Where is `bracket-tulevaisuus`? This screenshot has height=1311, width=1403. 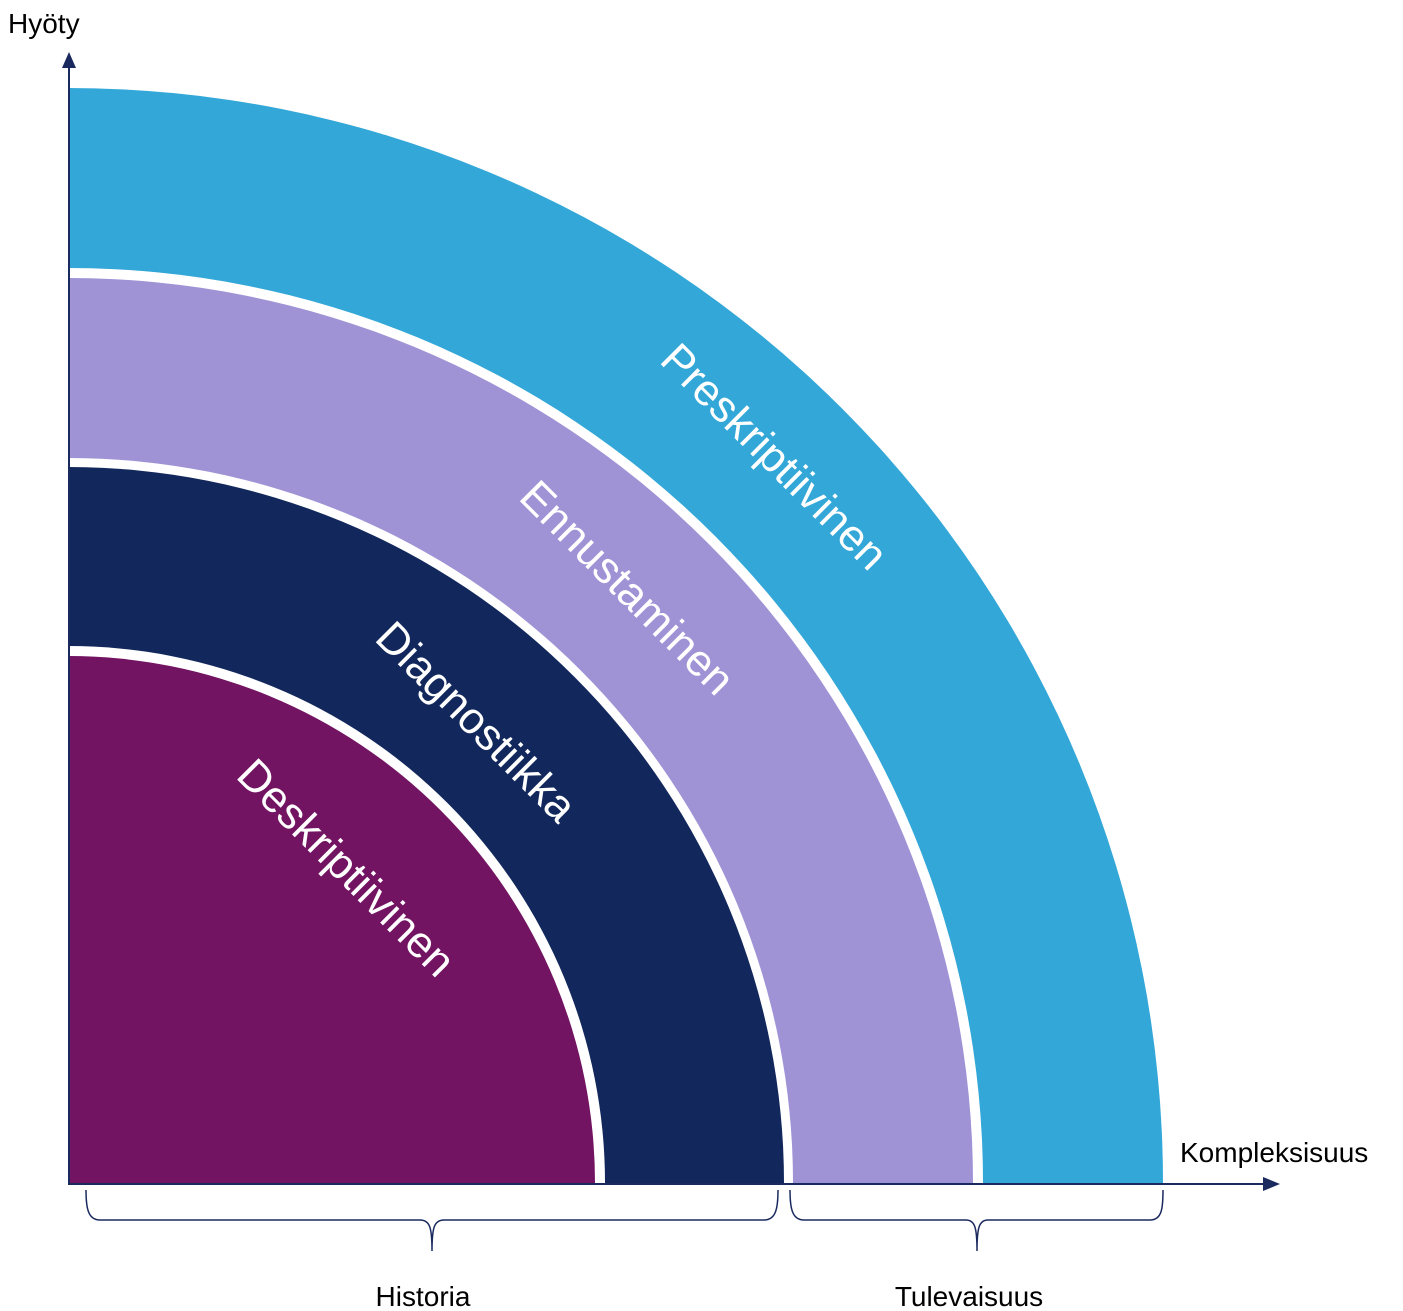 bracket-tulevaisuus is located at coordinates (976, 1220).